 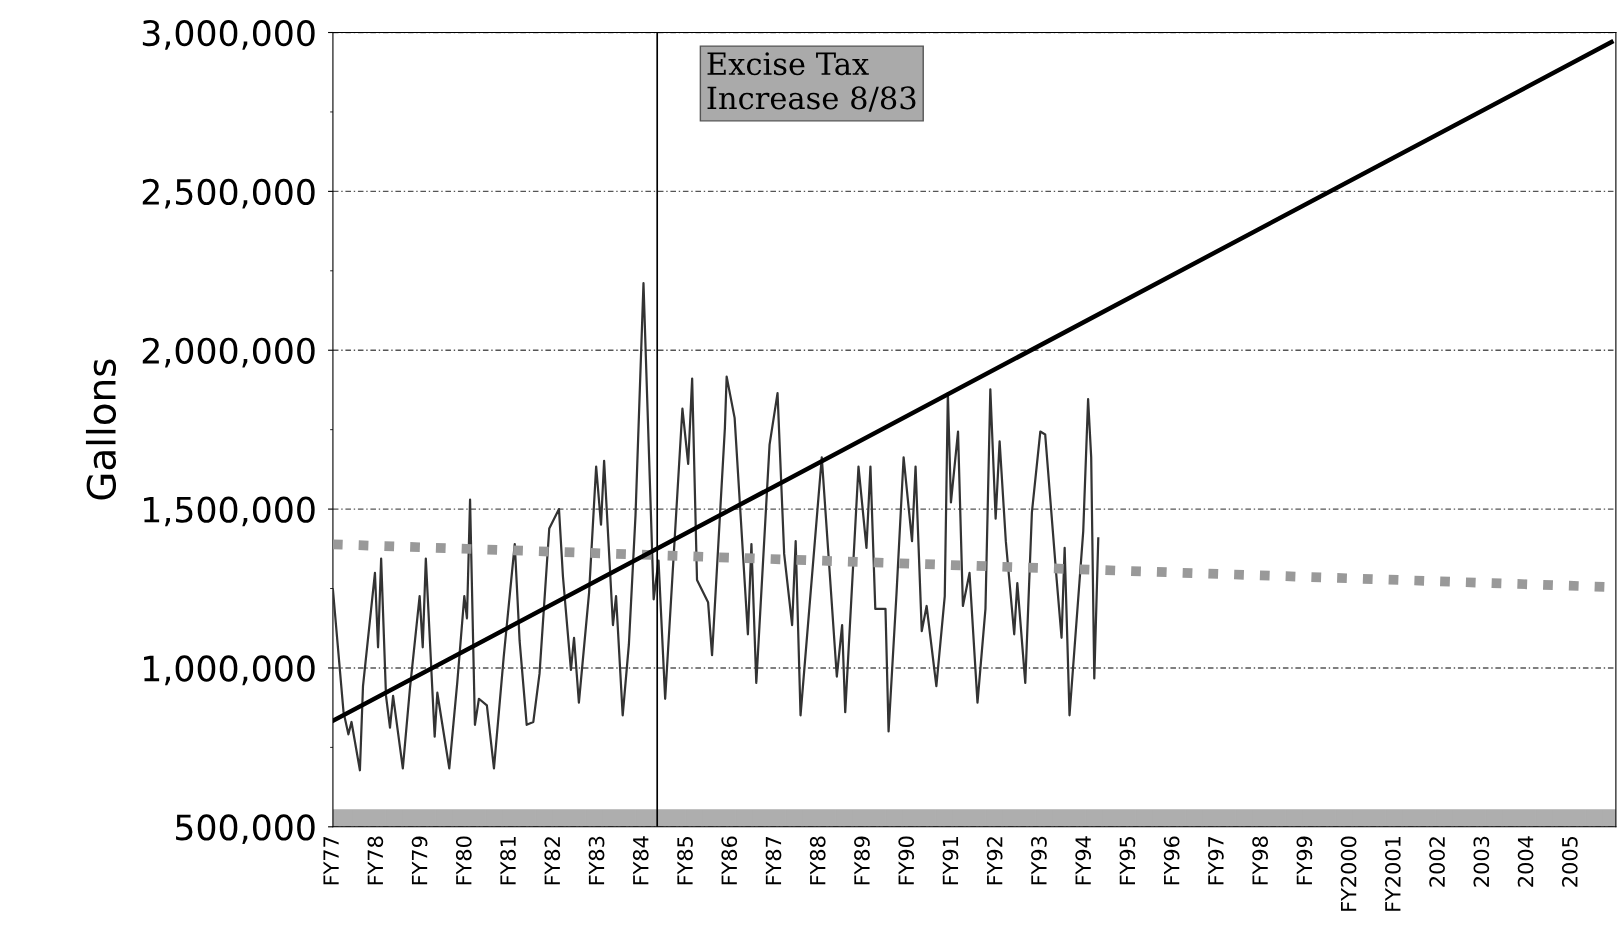 I want to click on y-tick-label: 2,000,000, so click(x=228, y=352).